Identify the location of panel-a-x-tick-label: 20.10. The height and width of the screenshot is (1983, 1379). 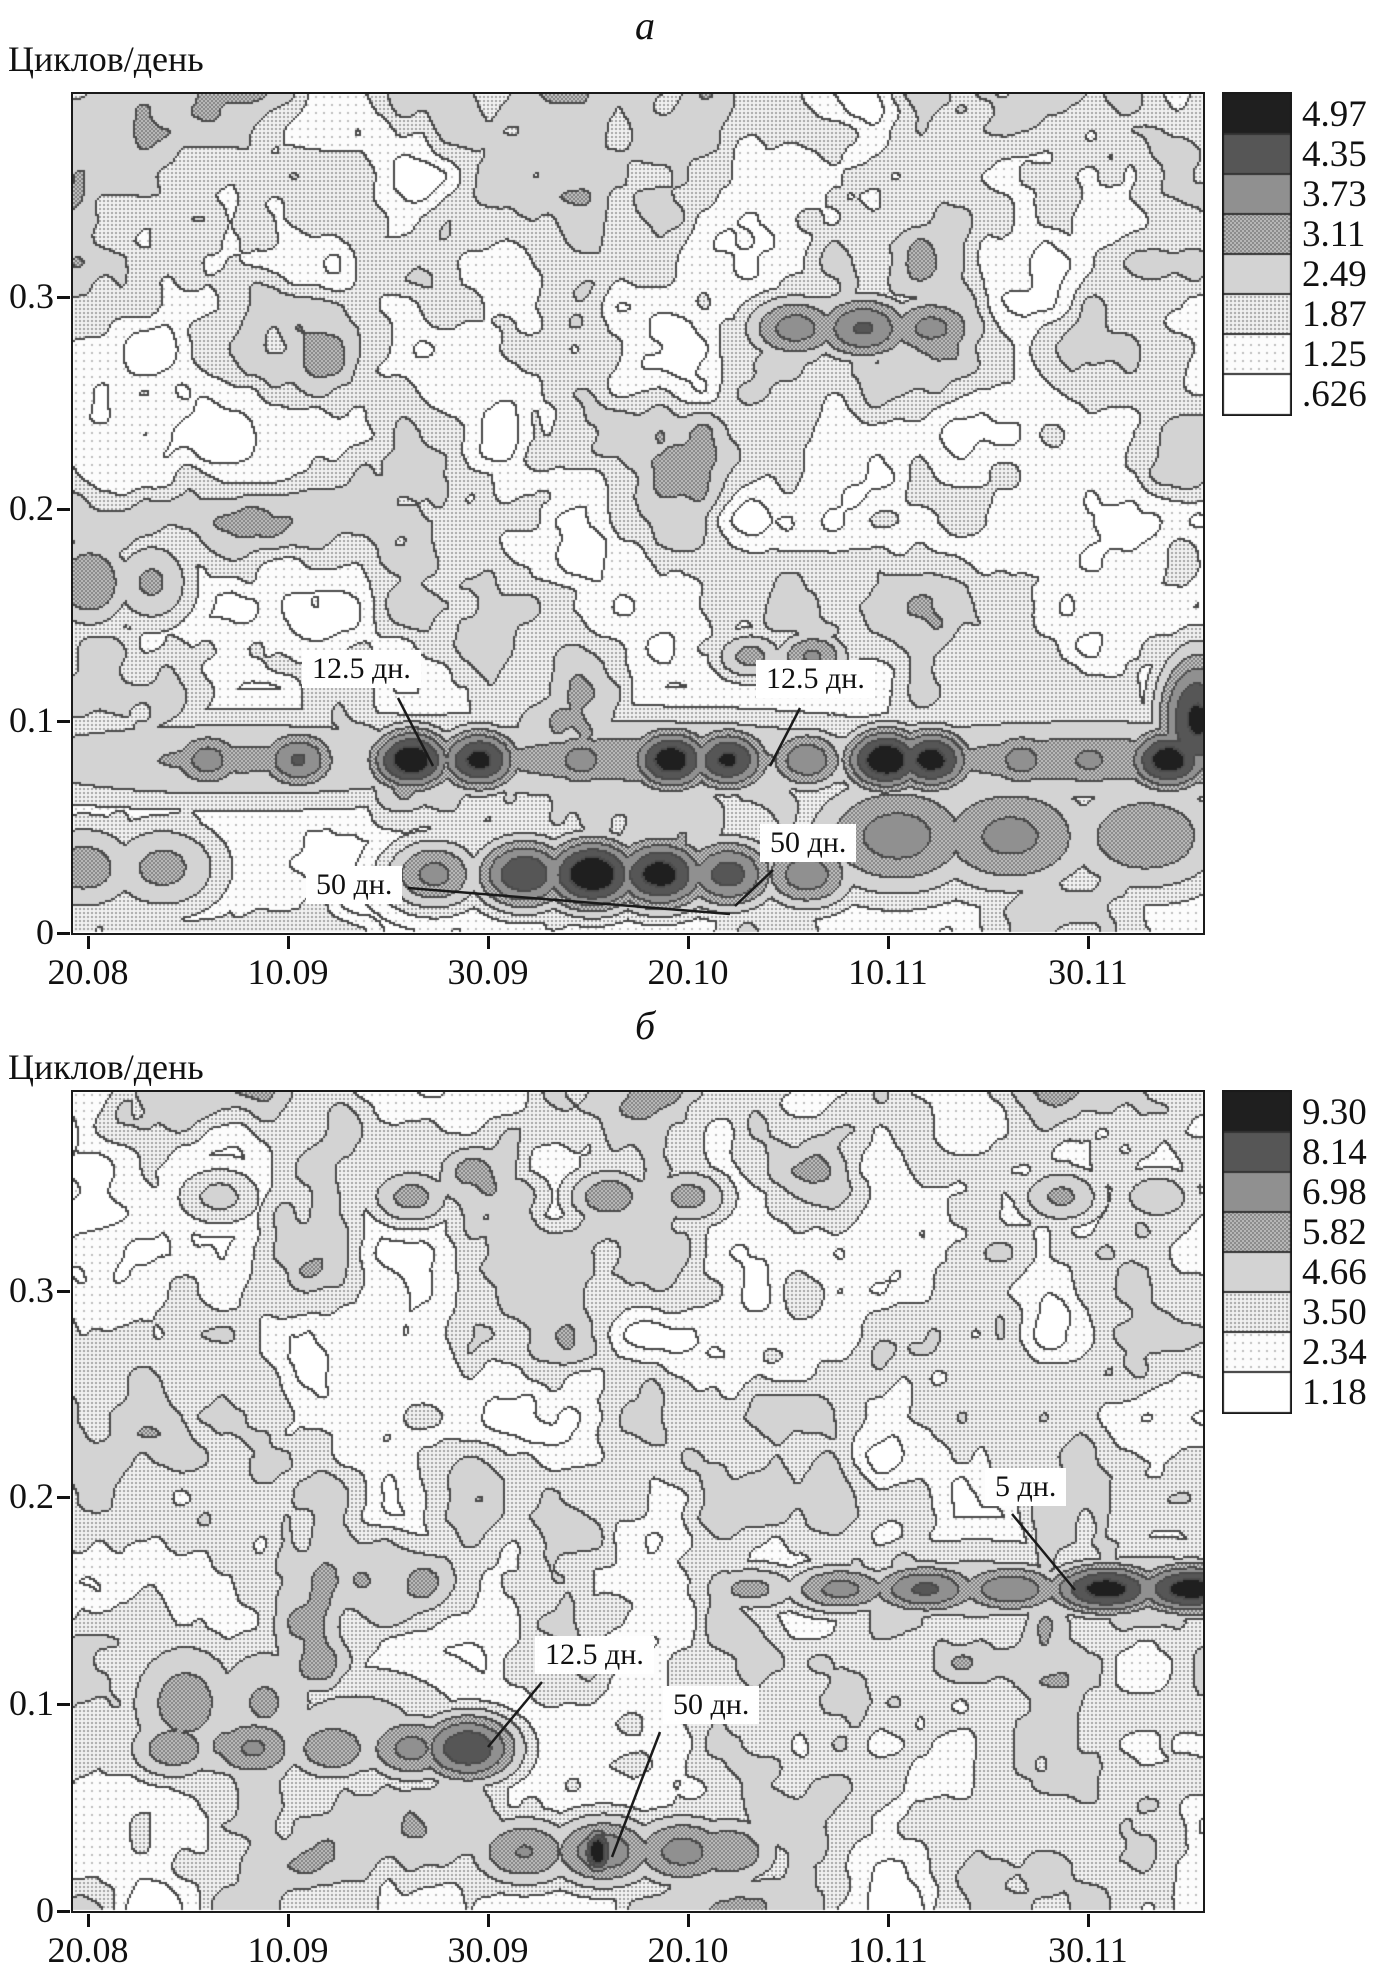
(688, 972).